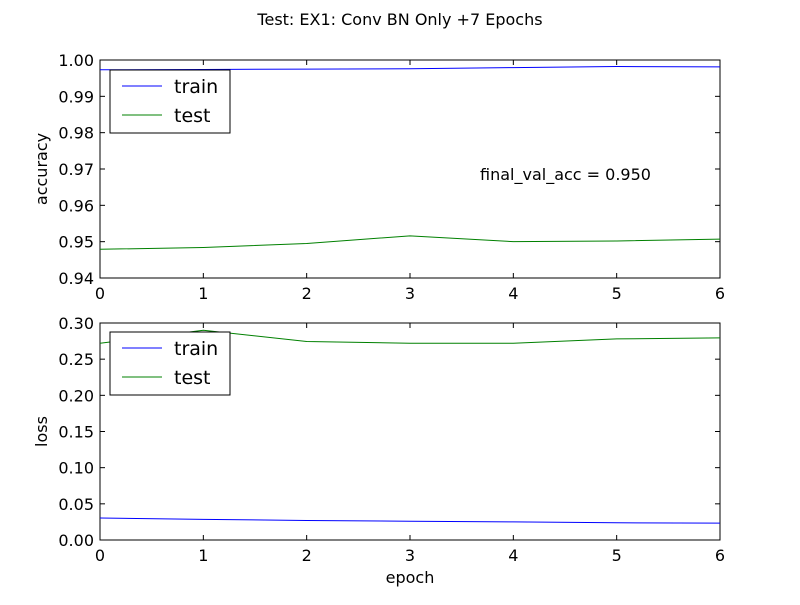  Describe the element at coordinates (399, 19) in the screenshot. I see `figure-title: Test: EX1: Conv BN Only +7 Epochs` at that location.